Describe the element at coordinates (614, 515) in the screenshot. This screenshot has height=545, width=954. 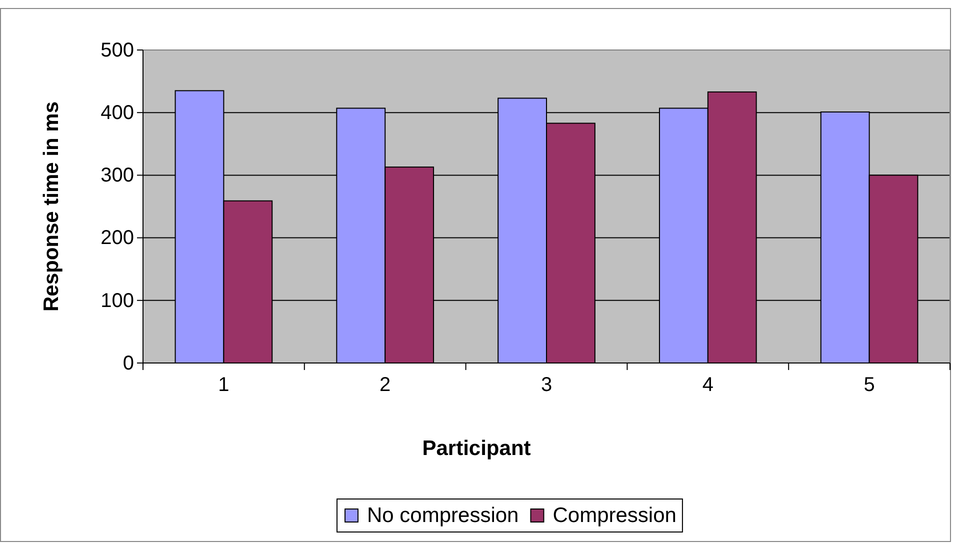
I see `legend-label: Compression` at that location.